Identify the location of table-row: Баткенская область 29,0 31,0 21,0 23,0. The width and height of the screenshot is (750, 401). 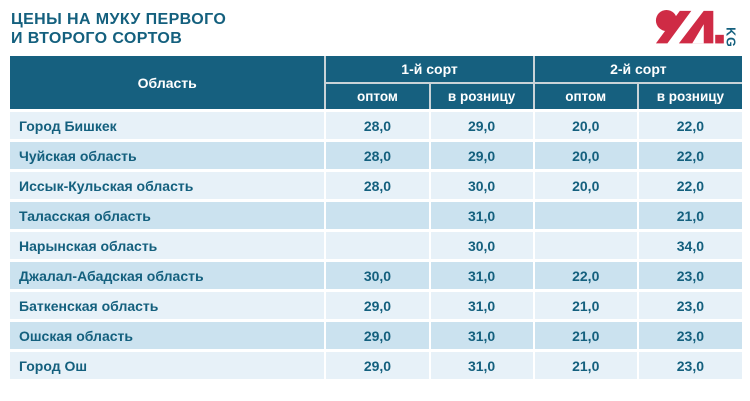
(376, 305).